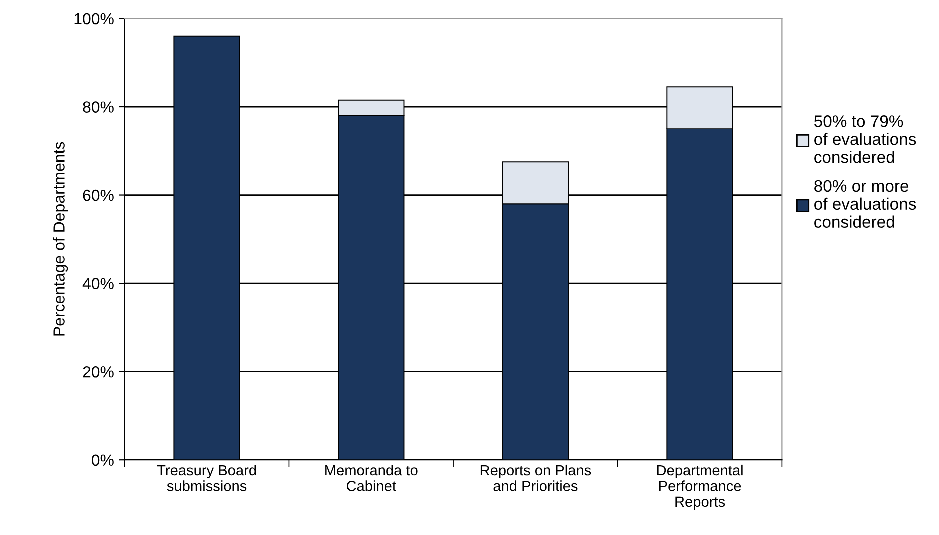  What do you see at coordinates (865, 140) in the screenshot?
I see `legend-label: 50% to 79% of evaluations considered` at bounding box center [865, 140].